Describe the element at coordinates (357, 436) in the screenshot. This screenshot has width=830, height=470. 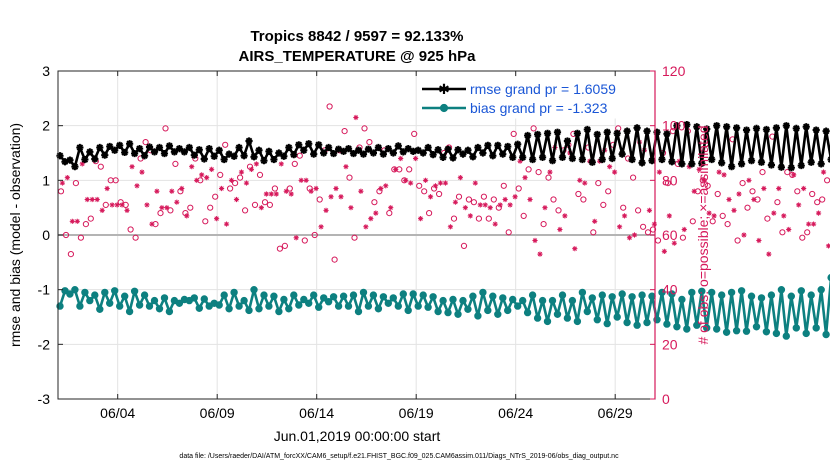
I see `x-axis-label: Jun.01,2019 00:00:00 start` at that location.